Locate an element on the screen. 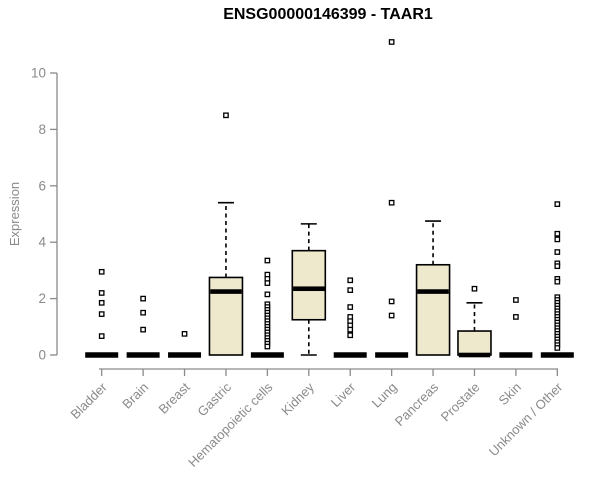 This screenshot has width=600, height=500. y-tick-label: 2 is located at coordinates (42, 298).